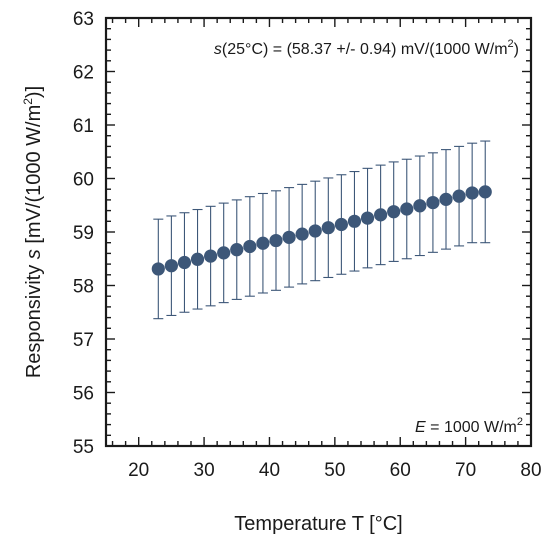 The image size is (551, 537). Describe the element at coordinates (83, 340) in the screenshot. I see `y-tick-label: 57` at that location.